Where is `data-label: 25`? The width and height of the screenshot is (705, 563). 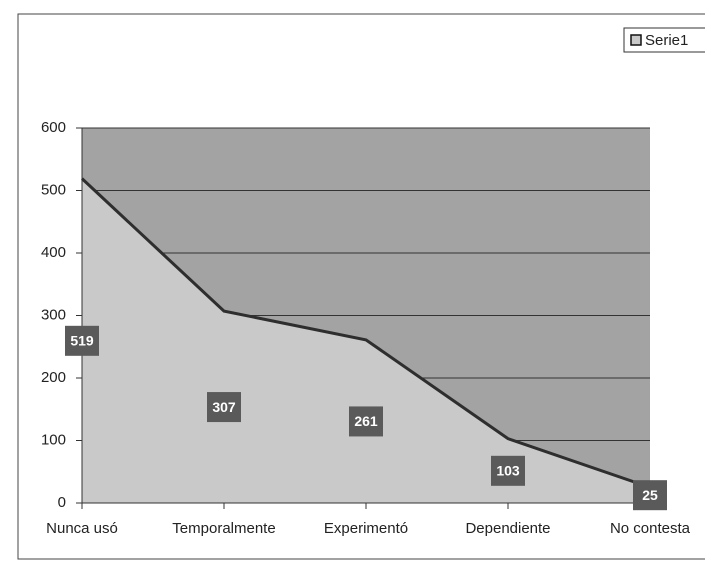
data-label: 25 is located at coordinates (650, 495).